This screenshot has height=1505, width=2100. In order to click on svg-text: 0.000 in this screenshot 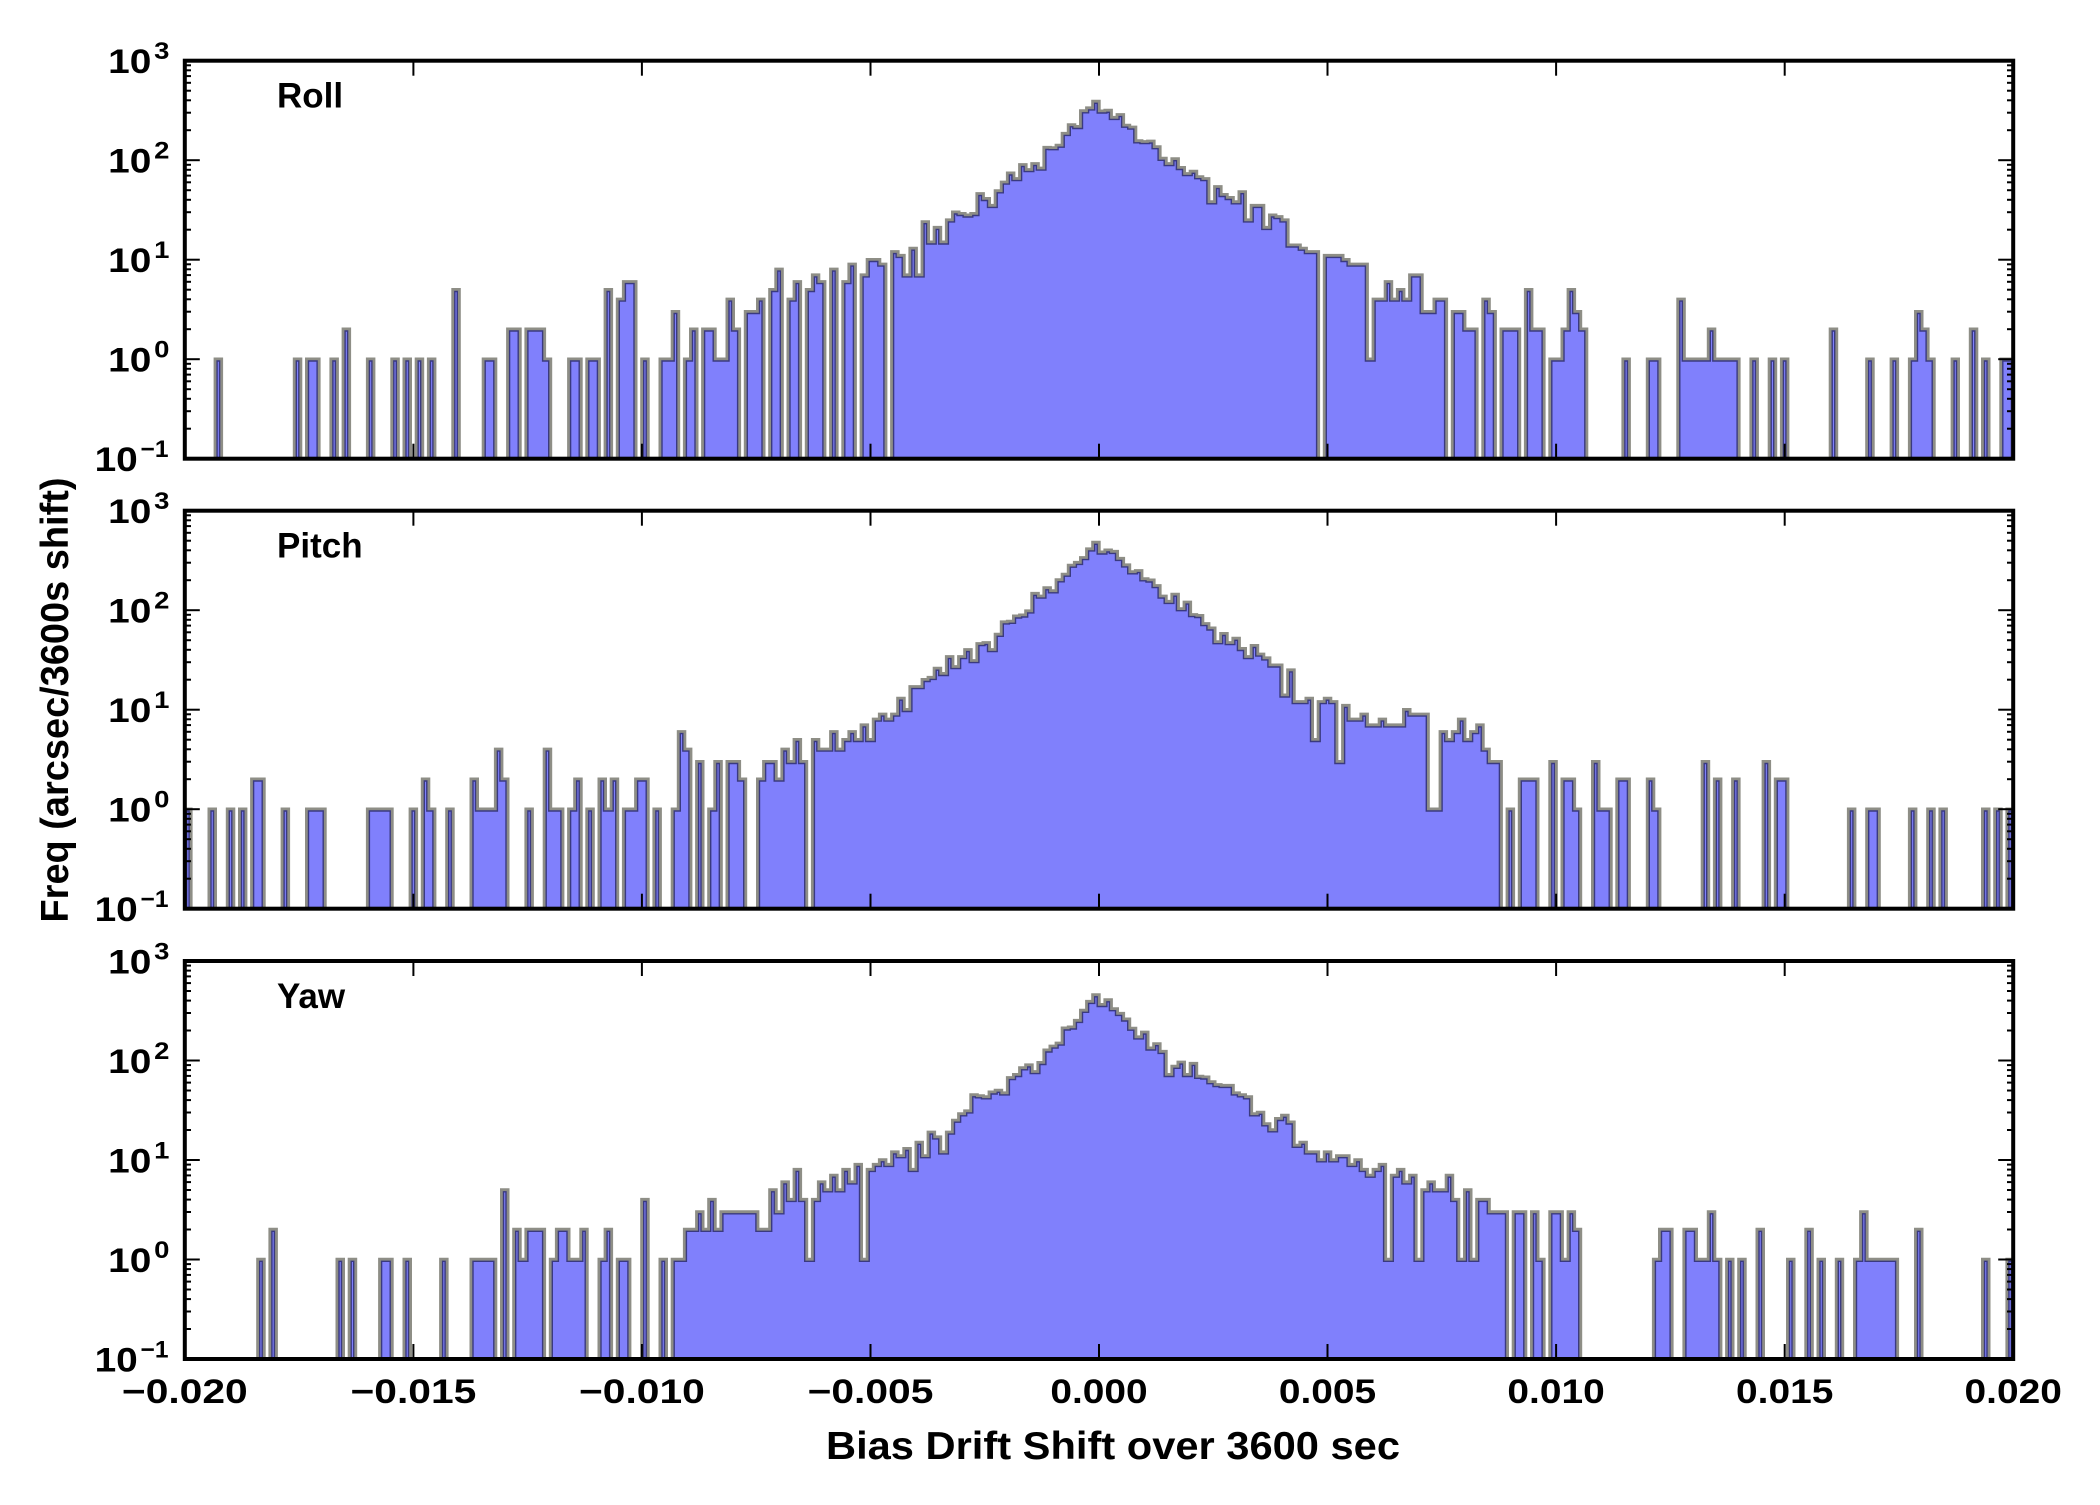, I will do `click(1098, 1392)`.